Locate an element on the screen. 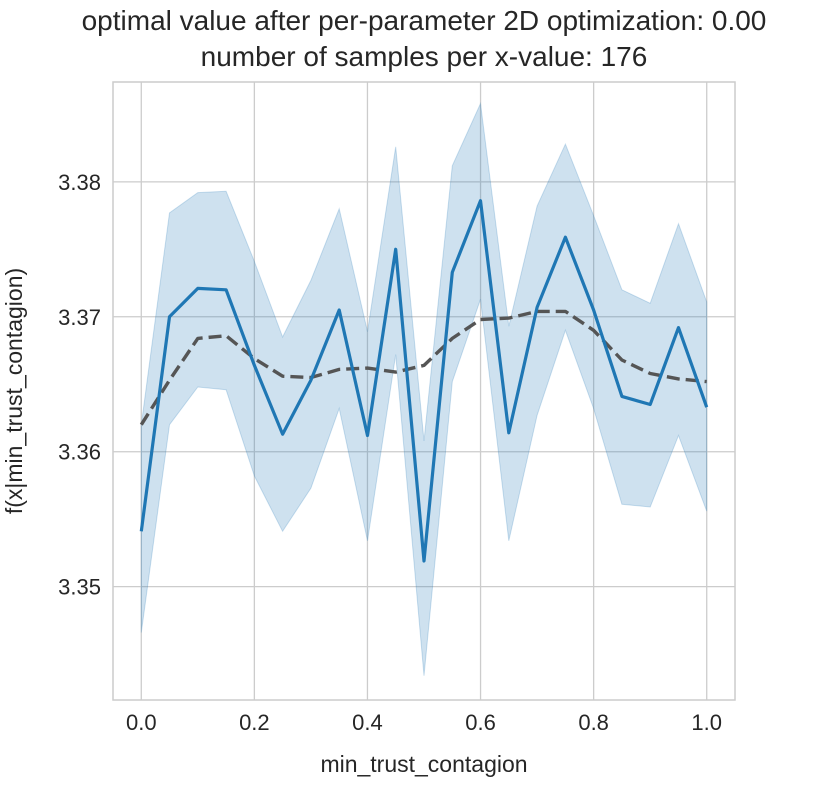 The height and width of the screenshot is (787, 818). chart-title-line-2: number of samples per x-value: 176 is located at coordinates (424, 56).